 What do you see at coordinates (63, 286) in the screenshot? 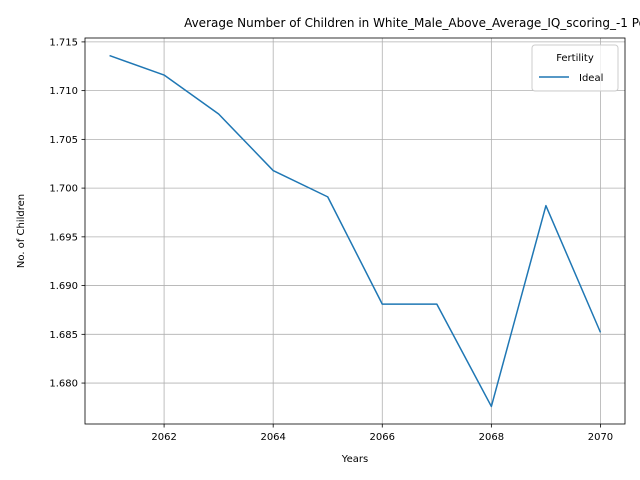
I see `y-tick-label: 1.690` at bounding box center [63, 286].